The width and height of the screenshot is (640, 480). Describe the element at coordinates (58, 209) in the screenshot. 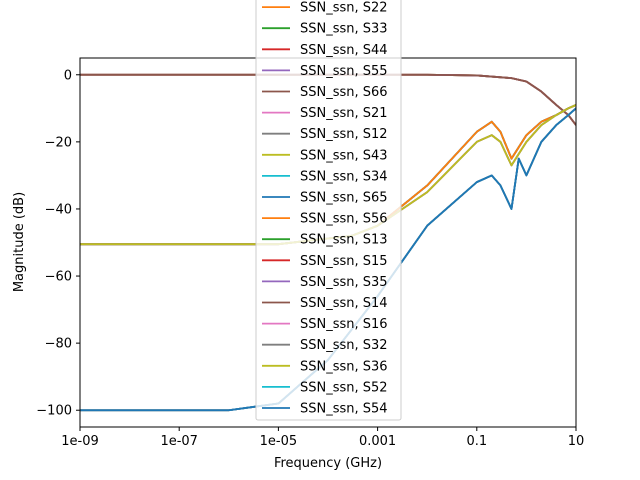

I see `y-tick-label: −40` at that location.